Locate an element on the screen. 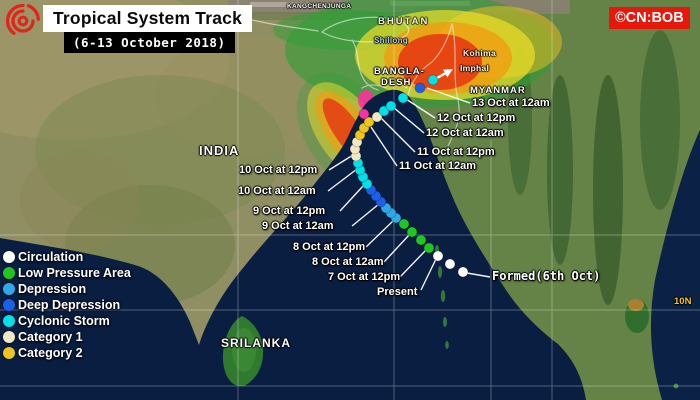  legend-item-category-2: Category 2 is located at coordinates (67, 353).